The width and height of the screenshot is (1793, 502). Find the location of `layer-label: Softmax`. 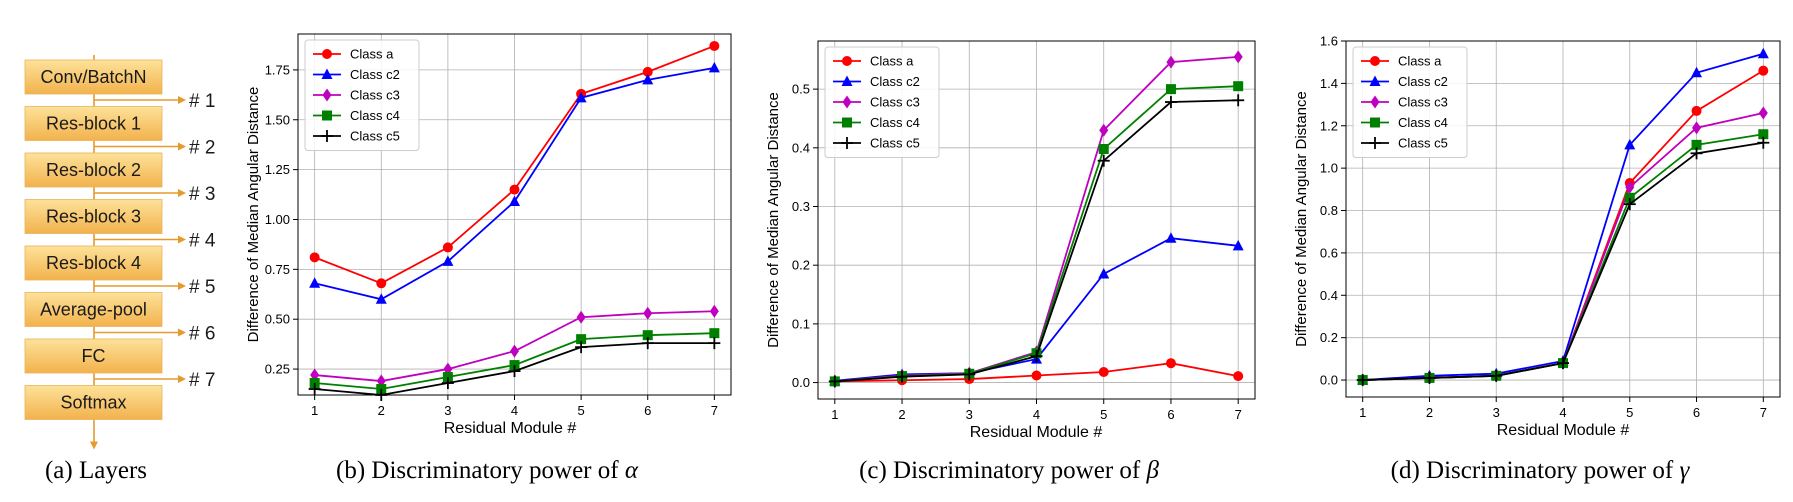

layer-label: Softmax is located at coordinates (93, 403).